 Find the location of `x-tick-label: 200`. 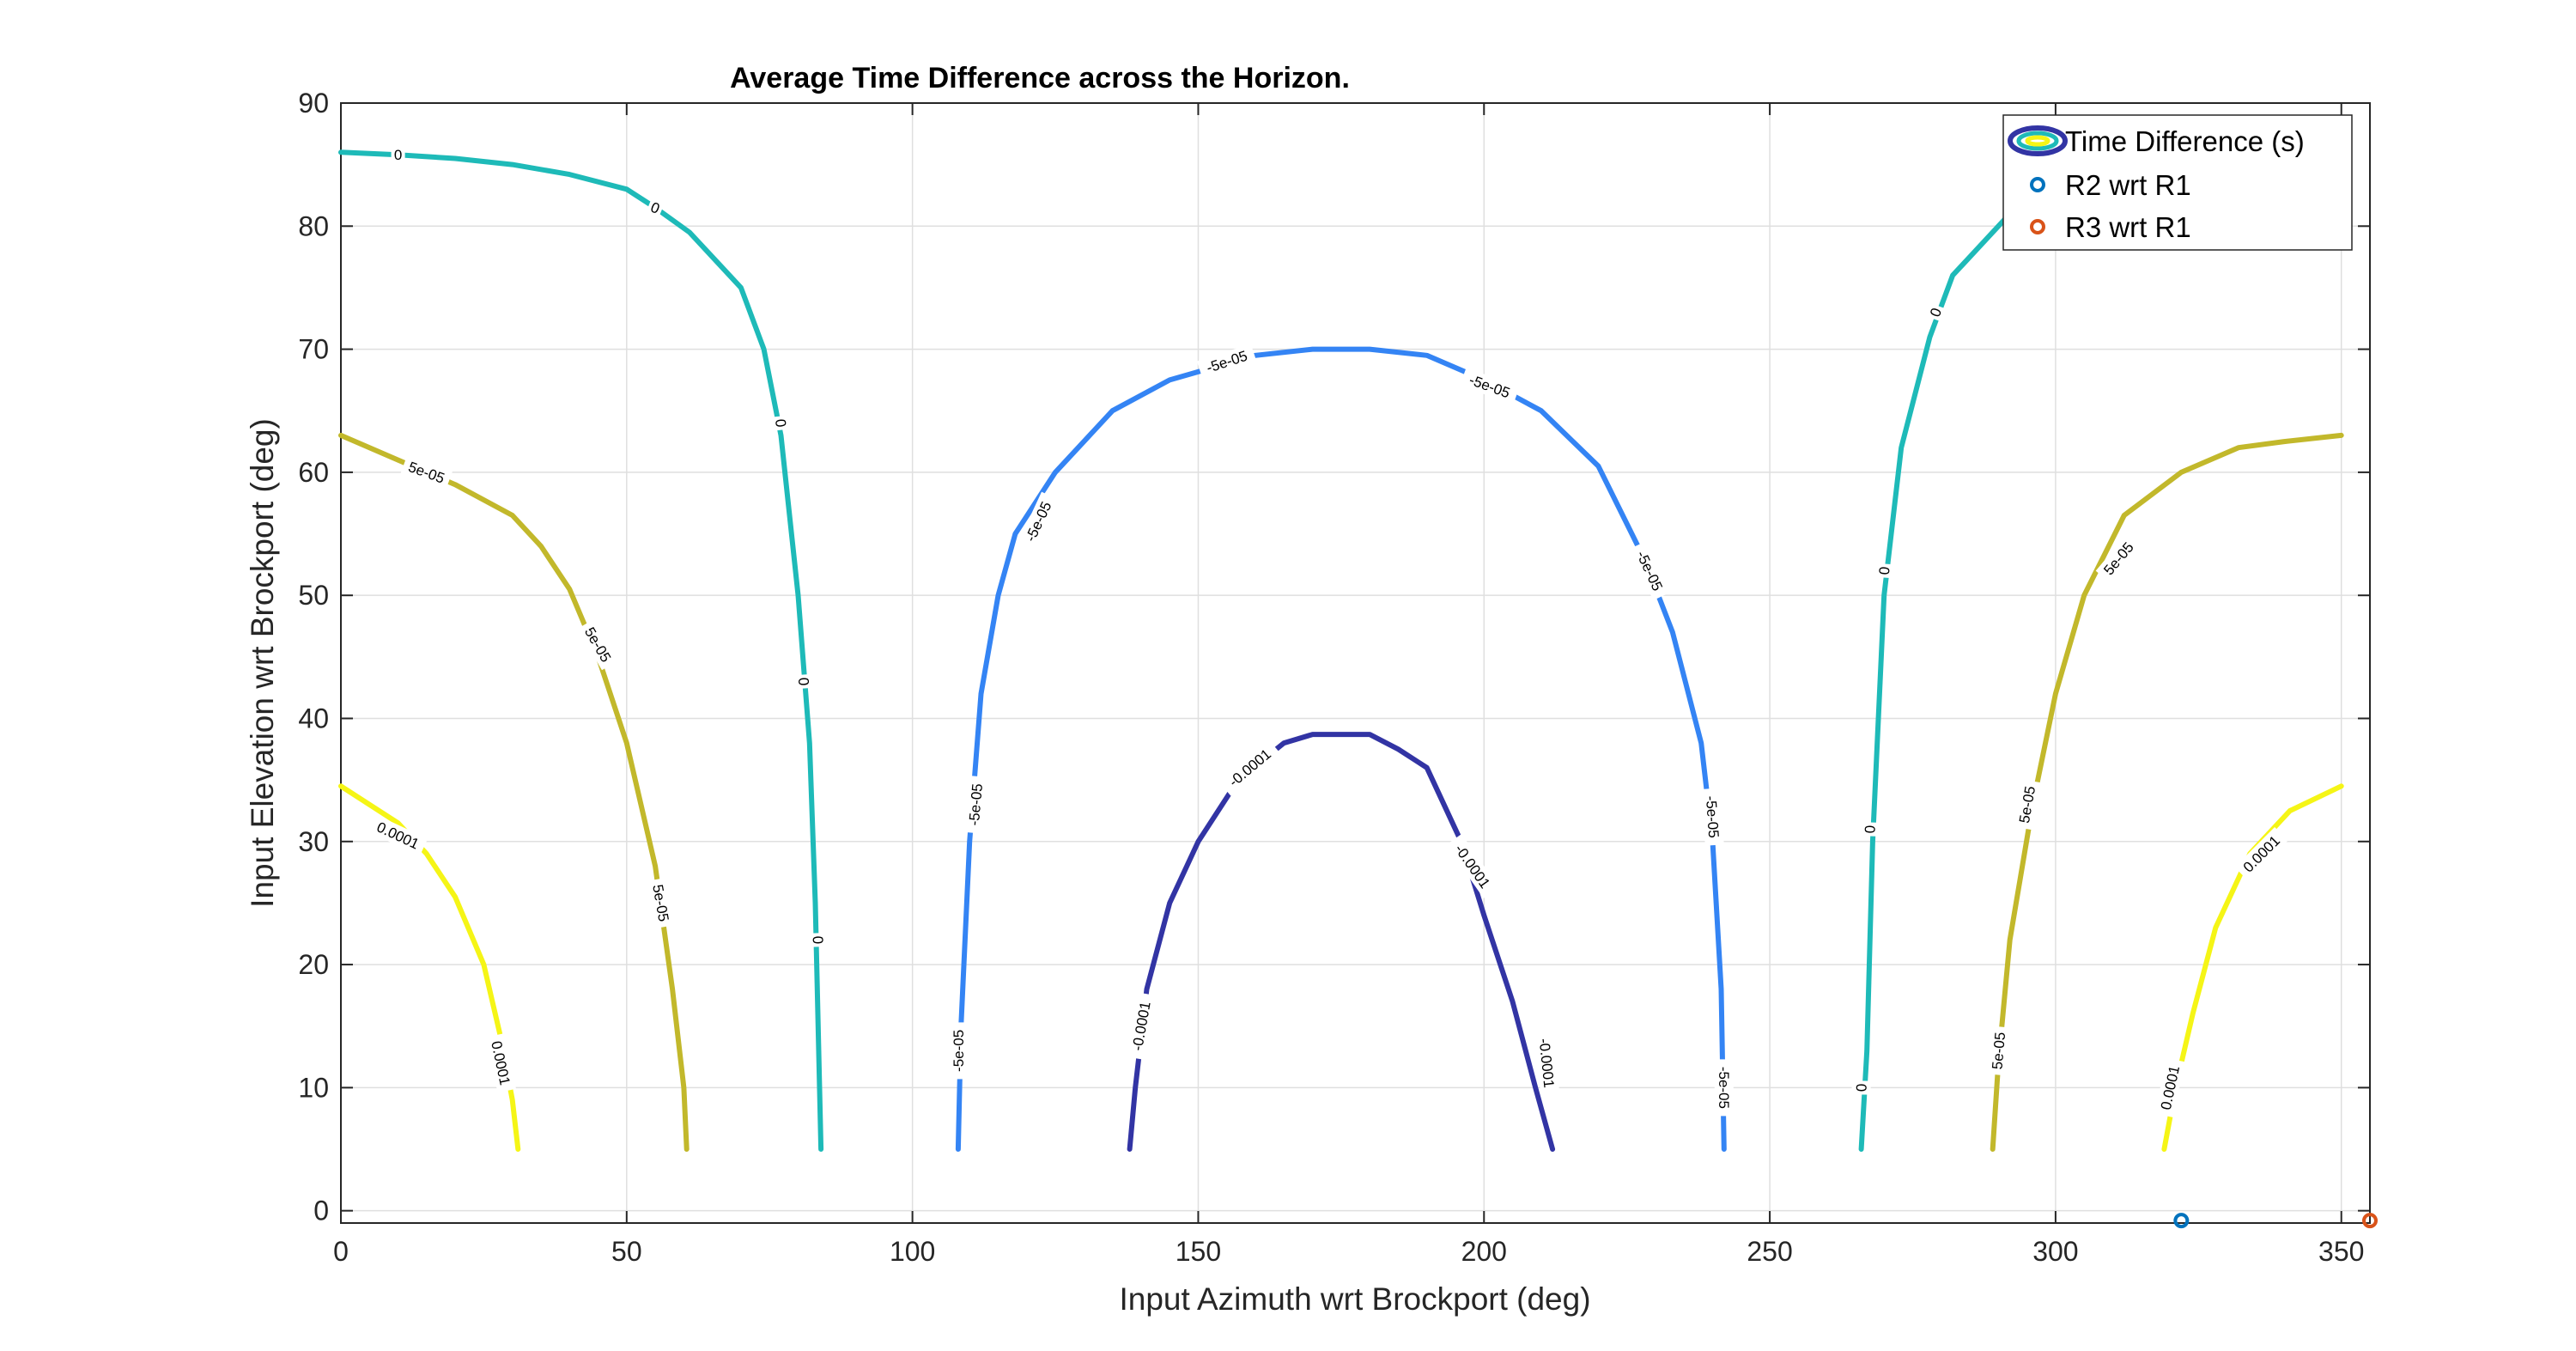

x-tick-label: 200 is located at coordinates (1484, 1251).